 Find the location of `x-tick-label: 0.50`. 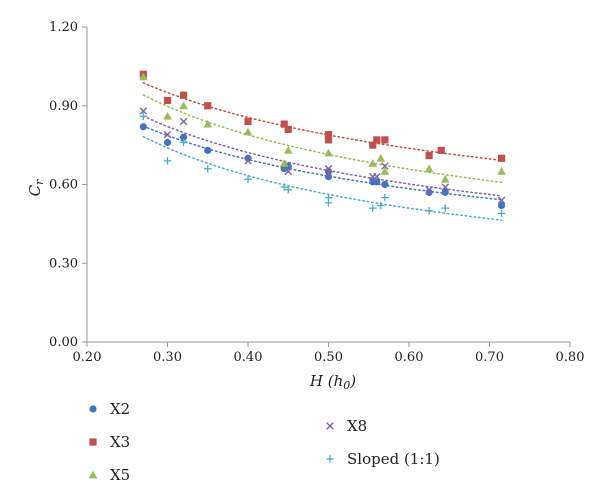

x-tick-label: 0.50 is located at coordinates (328, 357).